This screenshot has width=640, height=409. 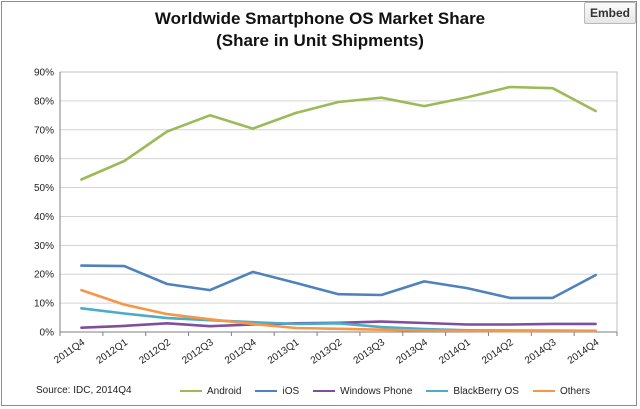 What do you see at coordinates (69, 351) in the screenshot?
I see `x-tick-label: 2011Q4` at bounding box center [69, 351].